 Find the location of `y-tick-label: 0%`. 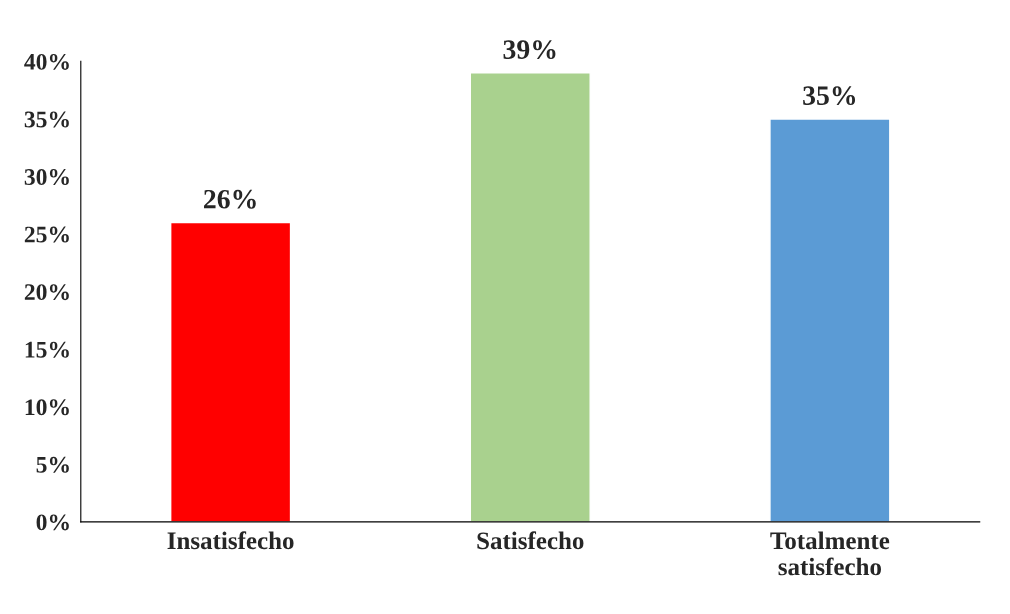

y-tick-label: 0% is located at coordinates (52, 522).